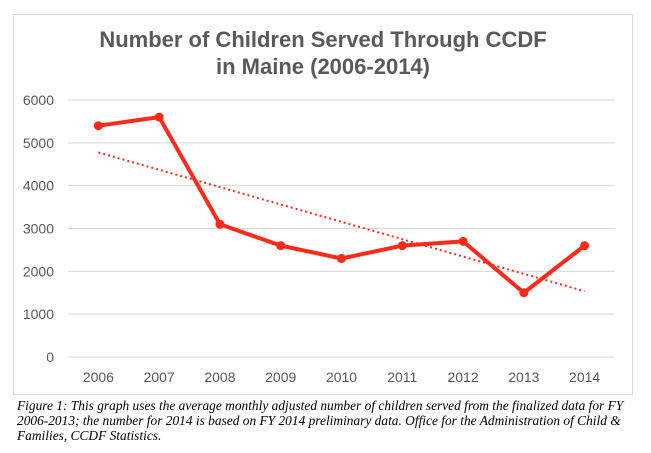  What do you see at coordinates (280, 377) in the screenshot?
I see `x-tick-label: 2009` at bounding box center [280, 377].